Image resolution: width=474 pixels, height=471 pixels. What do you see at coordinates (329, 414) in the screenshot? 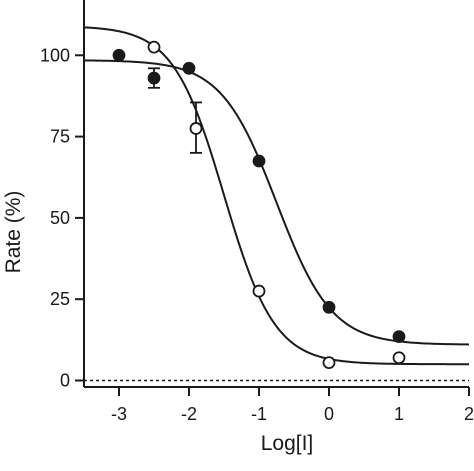
I see `x-tick-label: 0` at bounding box center [329, 414].